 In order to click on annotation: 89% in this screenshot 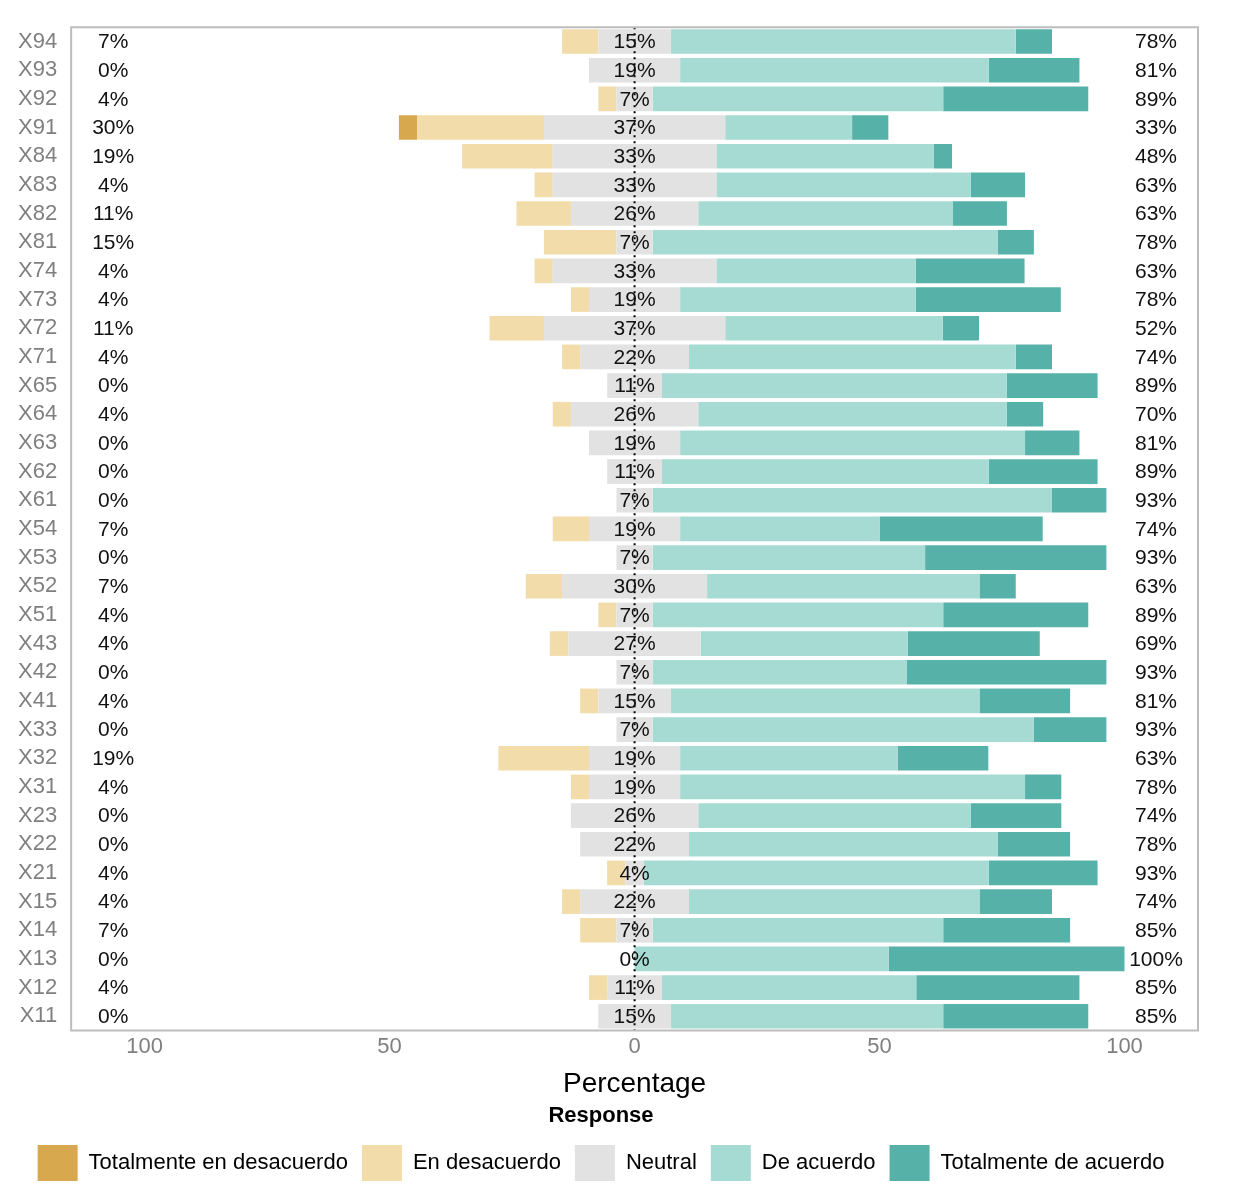, I will do `click(1156, 385)`.